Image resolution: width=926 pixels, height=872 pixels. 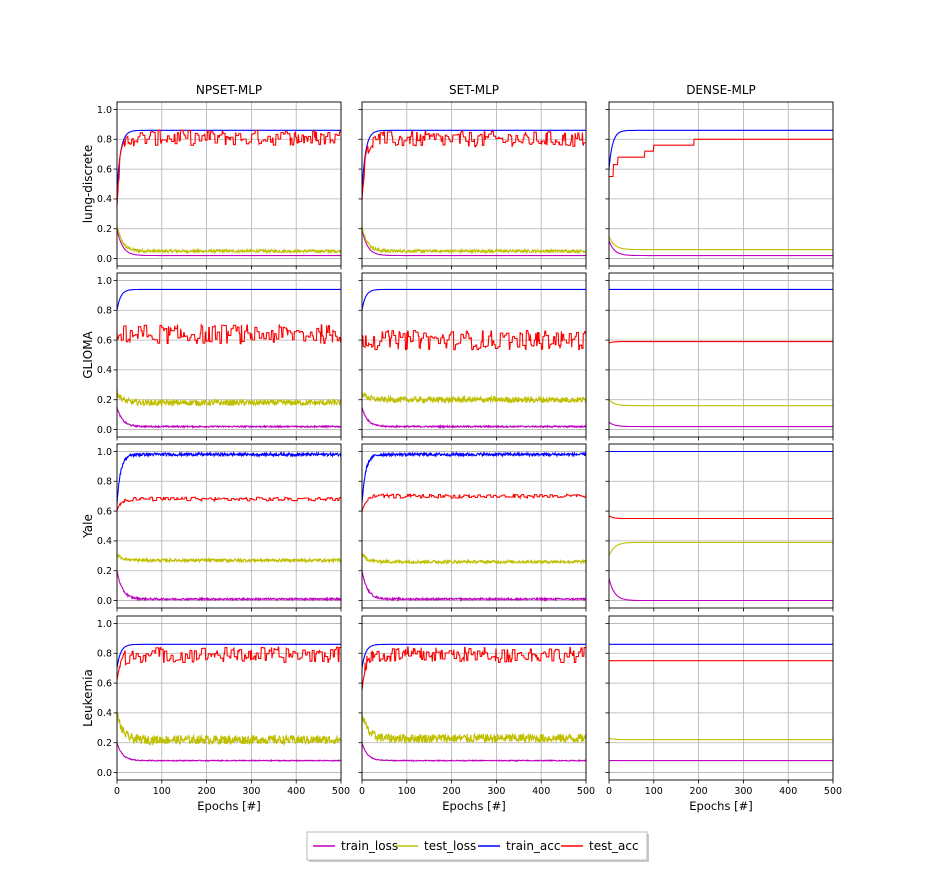 I want to click on panel-1-0: 0.0 0.2 0.4 0.6 0.8 1.0, so click(x=219, y=356).